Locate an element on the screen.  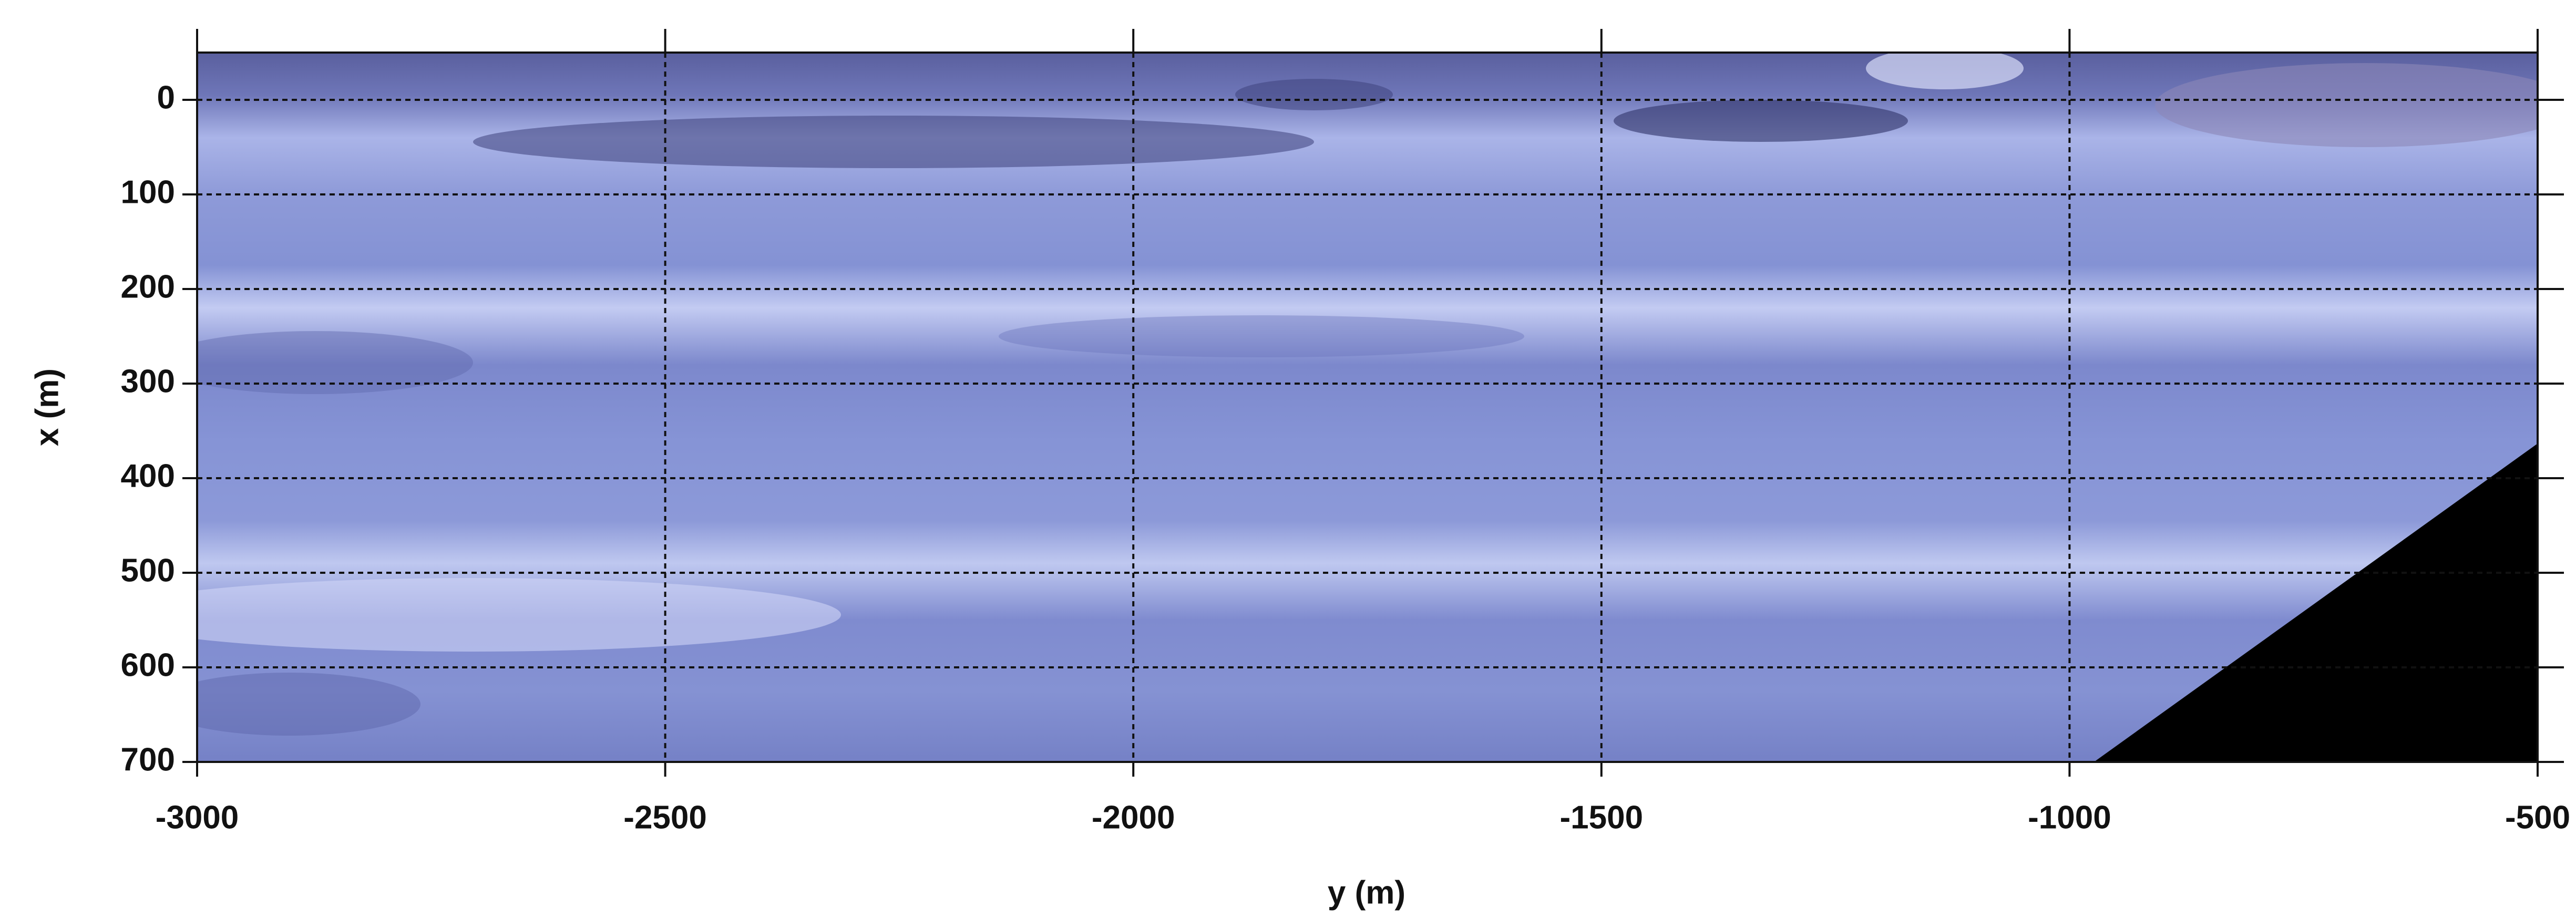
y-tick-label: 300 is located at coordinates (148, 381).